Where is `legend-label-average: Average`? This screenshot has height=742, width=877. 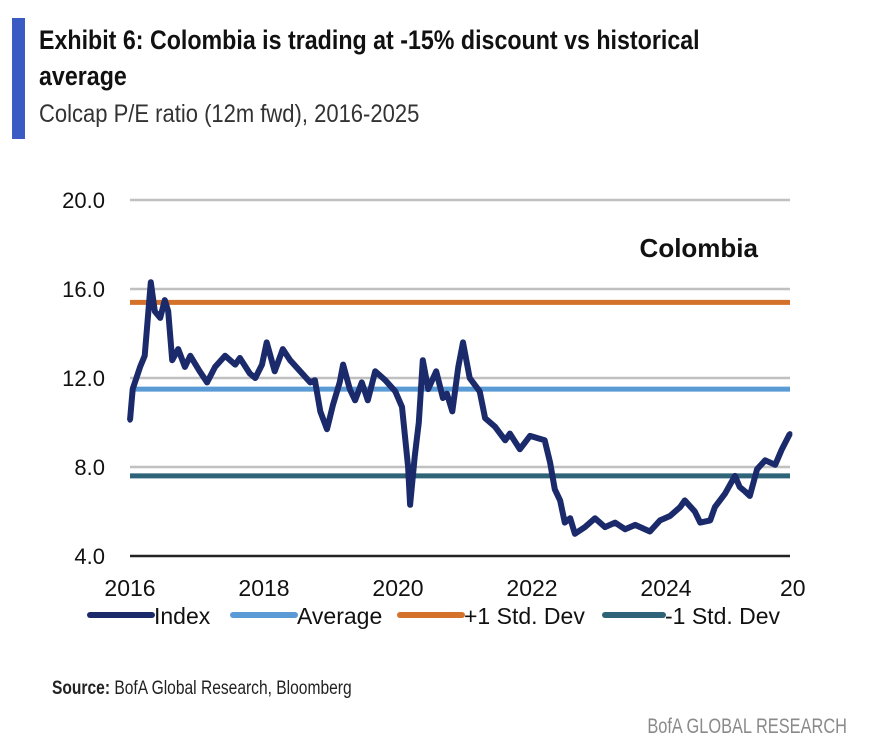
legend-label-average: Average is located at coordinates (339, 616).